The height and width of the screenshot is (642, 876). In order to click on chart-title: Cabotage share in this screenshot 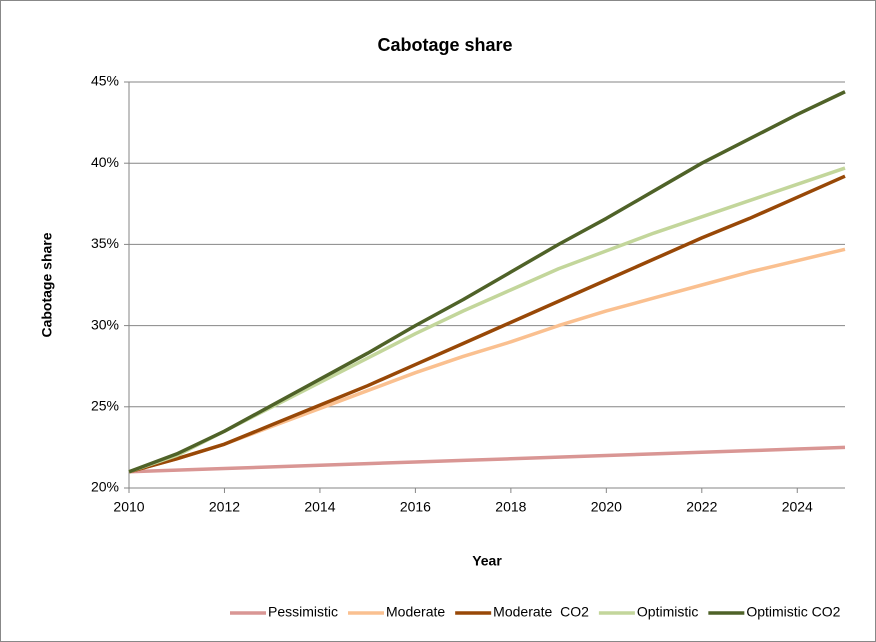, I will do `click(444, 45)`.